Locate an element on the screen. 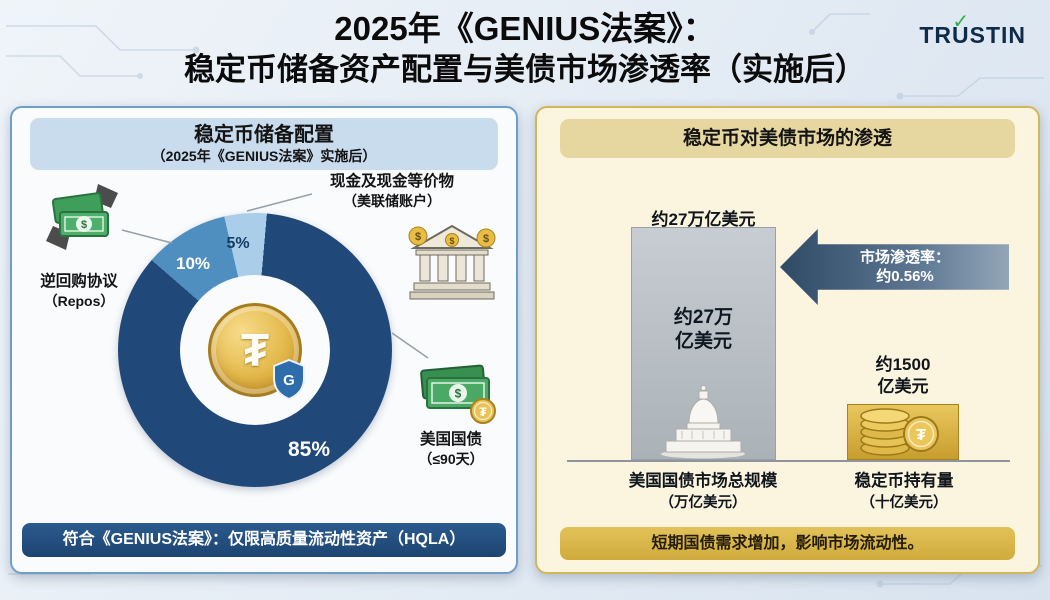 The width and height of the screenshot is (1050, 600). bills-tether-coin: ₮ is located at coordinates (483, 412).